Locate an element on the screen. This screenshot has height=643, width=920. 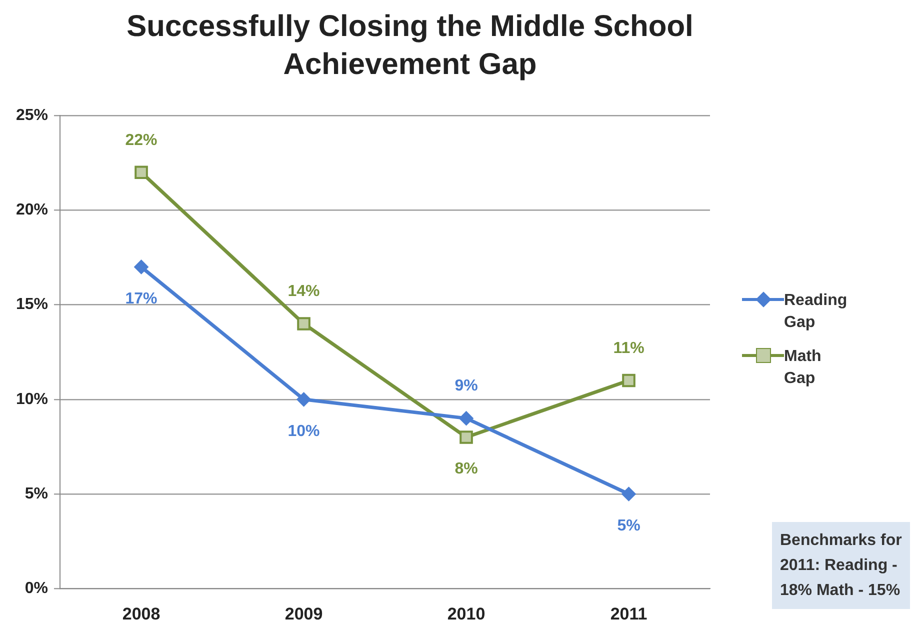
y-tick-label: 10% is located at coordinates (32, 399).